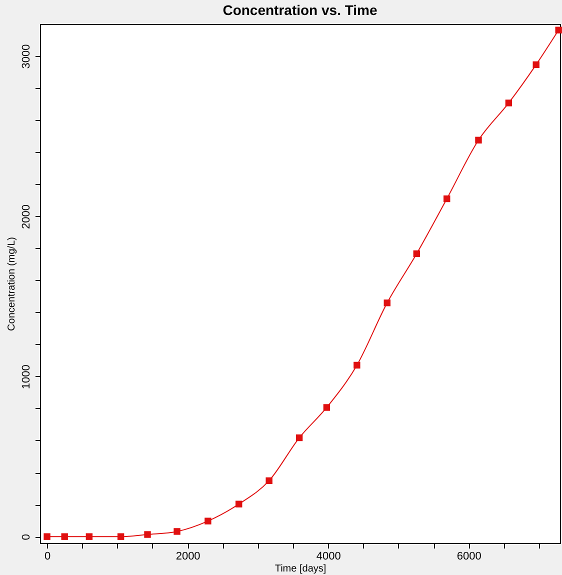  I want to click on y-axis-title: Concentration (mg/L), so click(12, 284).